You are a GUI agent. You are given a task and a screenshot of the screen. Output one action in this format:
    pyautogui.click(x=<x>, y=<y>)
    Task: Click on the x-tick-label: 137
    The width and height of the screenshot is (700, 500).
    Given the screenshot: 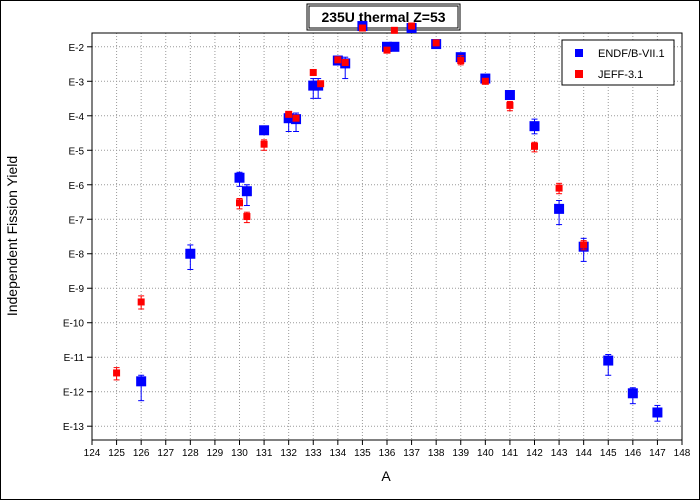 What is the action you would take?
    pyautogui.click(x=411, y=453)
    